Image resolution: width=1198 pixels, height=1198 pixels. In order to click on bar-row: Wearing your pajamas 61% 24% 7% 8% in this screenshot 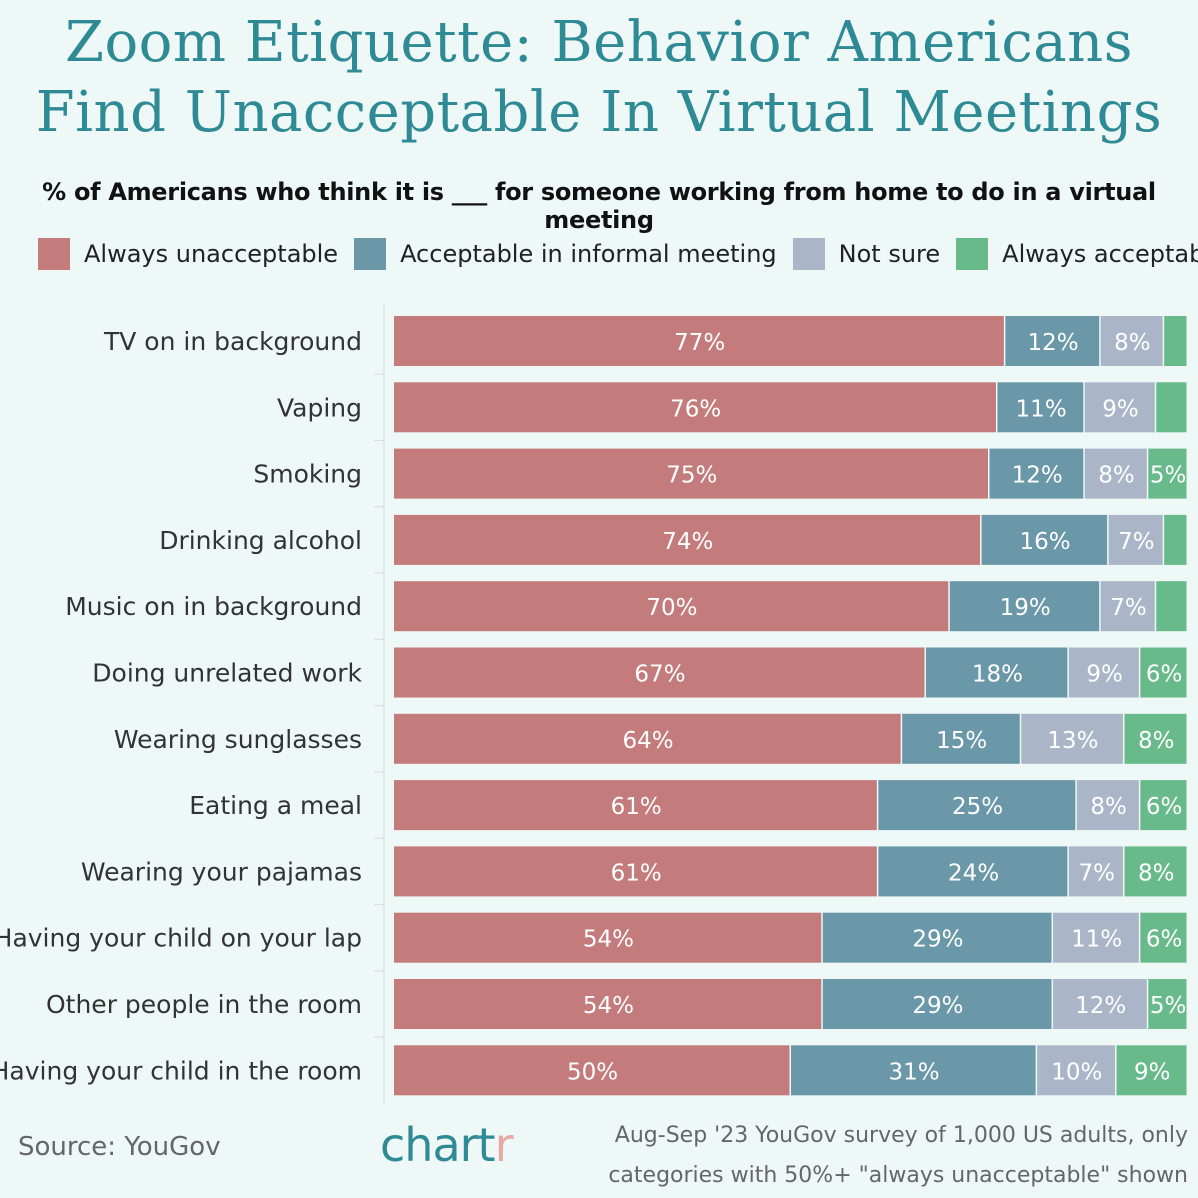, I will do `click(634, 871)`.